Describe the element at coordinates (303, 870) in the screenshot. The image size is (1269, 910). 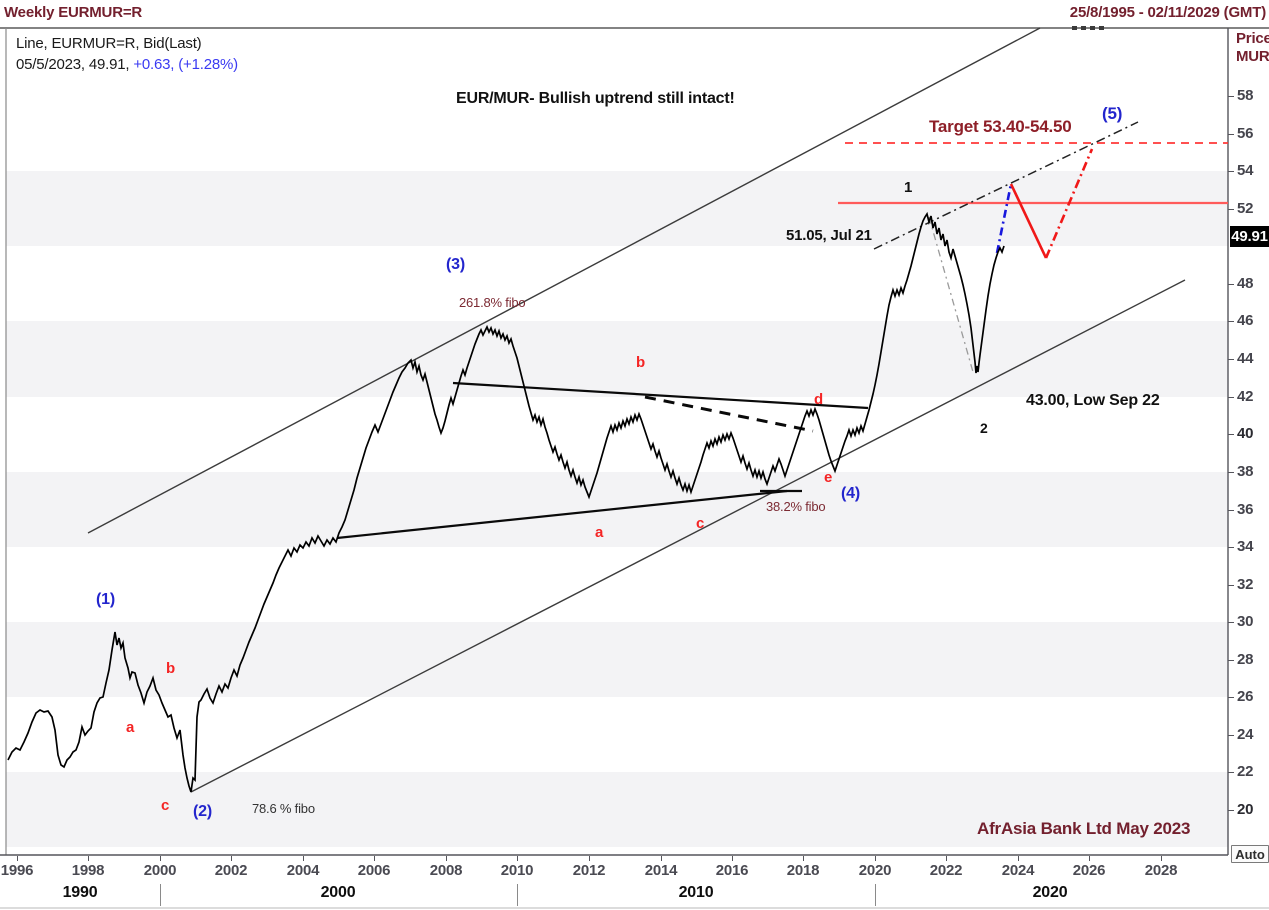
I see `x-year-label: 2004` at that location.